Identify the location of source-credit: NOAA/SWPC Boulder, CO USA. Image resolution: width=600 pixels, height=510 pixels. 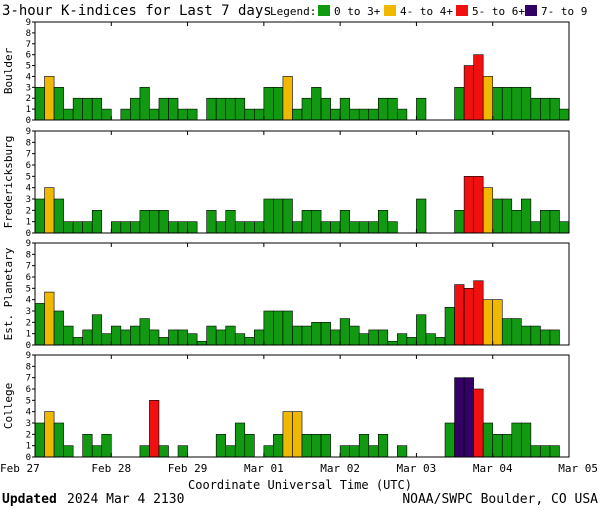
(500, 499).